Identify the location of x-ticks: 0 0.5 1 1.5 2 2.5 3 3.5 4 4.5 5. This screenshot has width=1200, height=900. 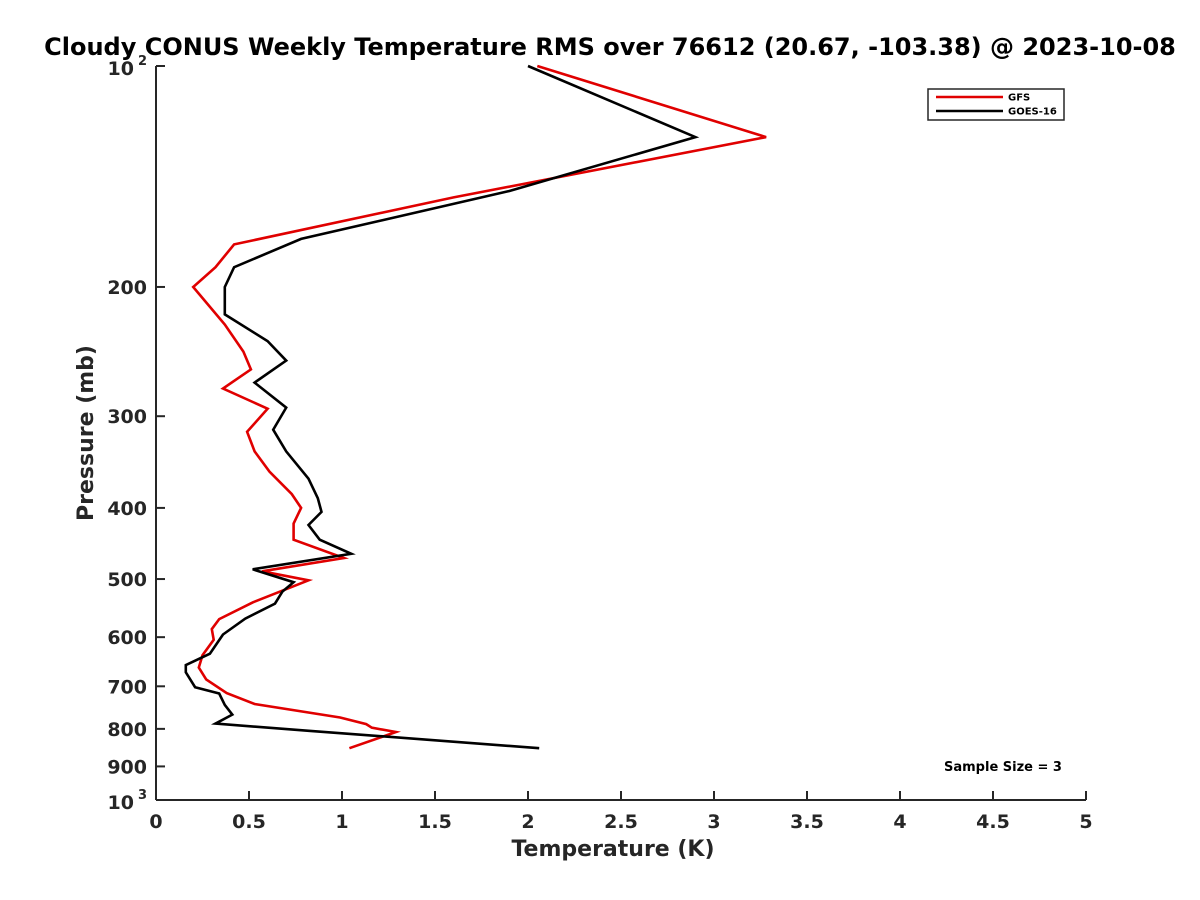
(621, 812).